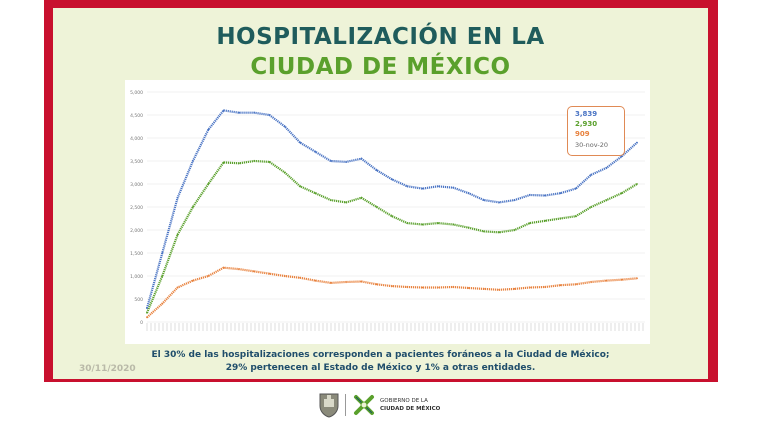  I want to click on slide-date: 30/11/2020, so click(107, 369).